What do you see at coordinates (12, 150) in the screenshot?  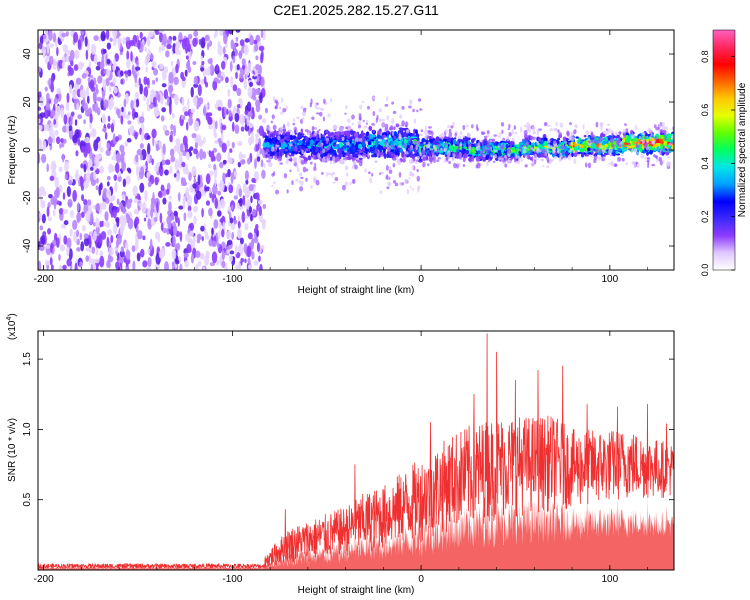 I see `spectrogram-y-label: Frequency (Hz)` at bounding box center [12, 150].